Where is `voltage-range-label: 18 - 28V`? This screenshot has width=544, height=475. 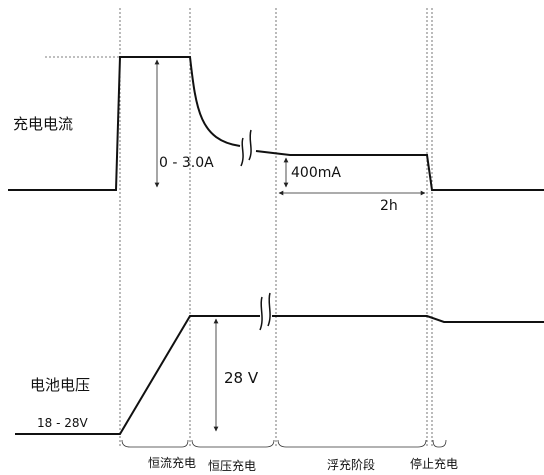
voltage-range-label: 18 - 28V is located at coordinates (62, 423).